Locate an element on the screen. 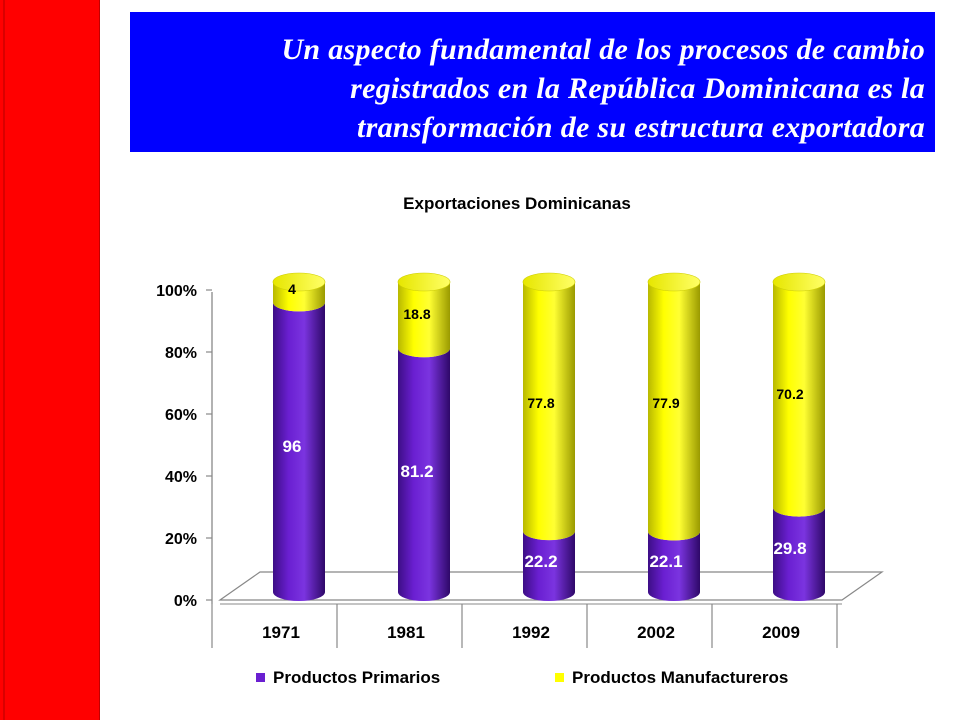 The width and height of the screenshot is (960, 720). data-label-manufactureros: 77.9 is located at coordinates (665, 403).